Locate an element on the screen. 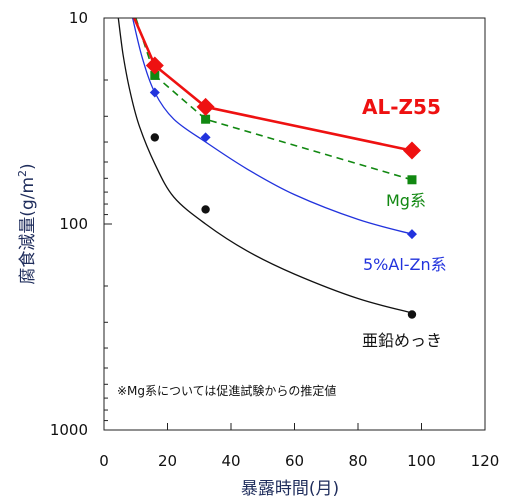 Image resolution: width=512 pixels, height=499 pixels. series-0-line is located at coordinates (273, 84).